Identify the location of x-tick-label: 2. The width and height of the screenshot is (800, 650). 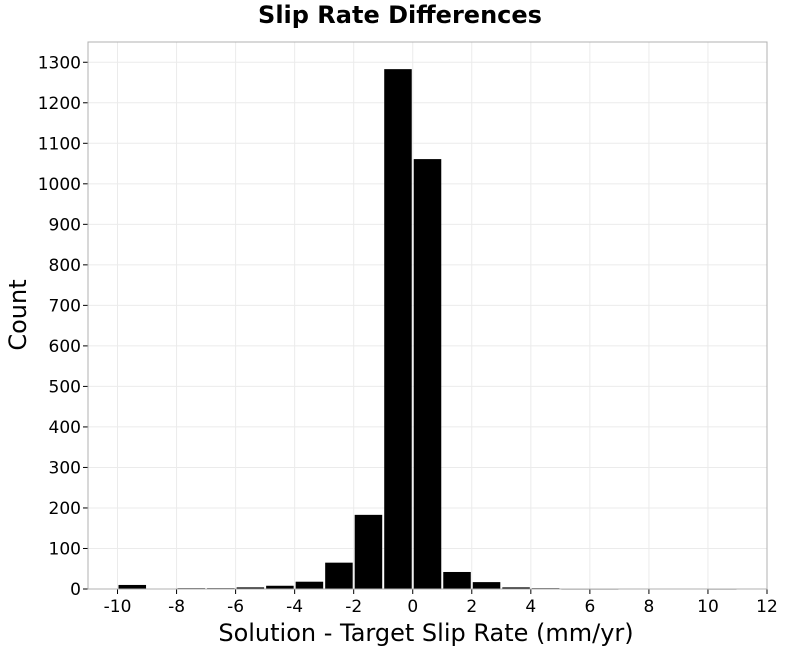
(471, 607).